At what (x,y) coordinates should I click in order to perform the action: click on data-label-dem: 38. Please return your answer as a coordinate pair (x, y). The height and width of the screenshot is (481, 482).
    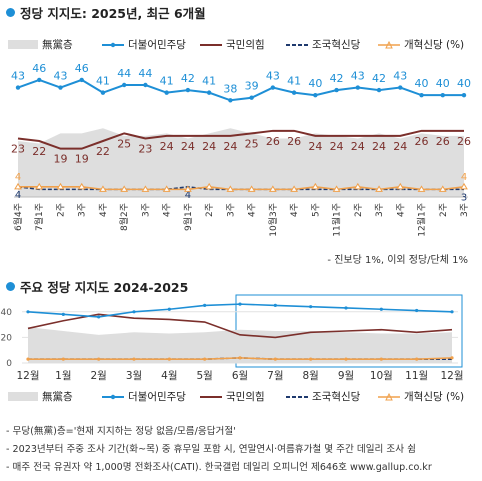
    Looking at the image, I should click on (230, 88).